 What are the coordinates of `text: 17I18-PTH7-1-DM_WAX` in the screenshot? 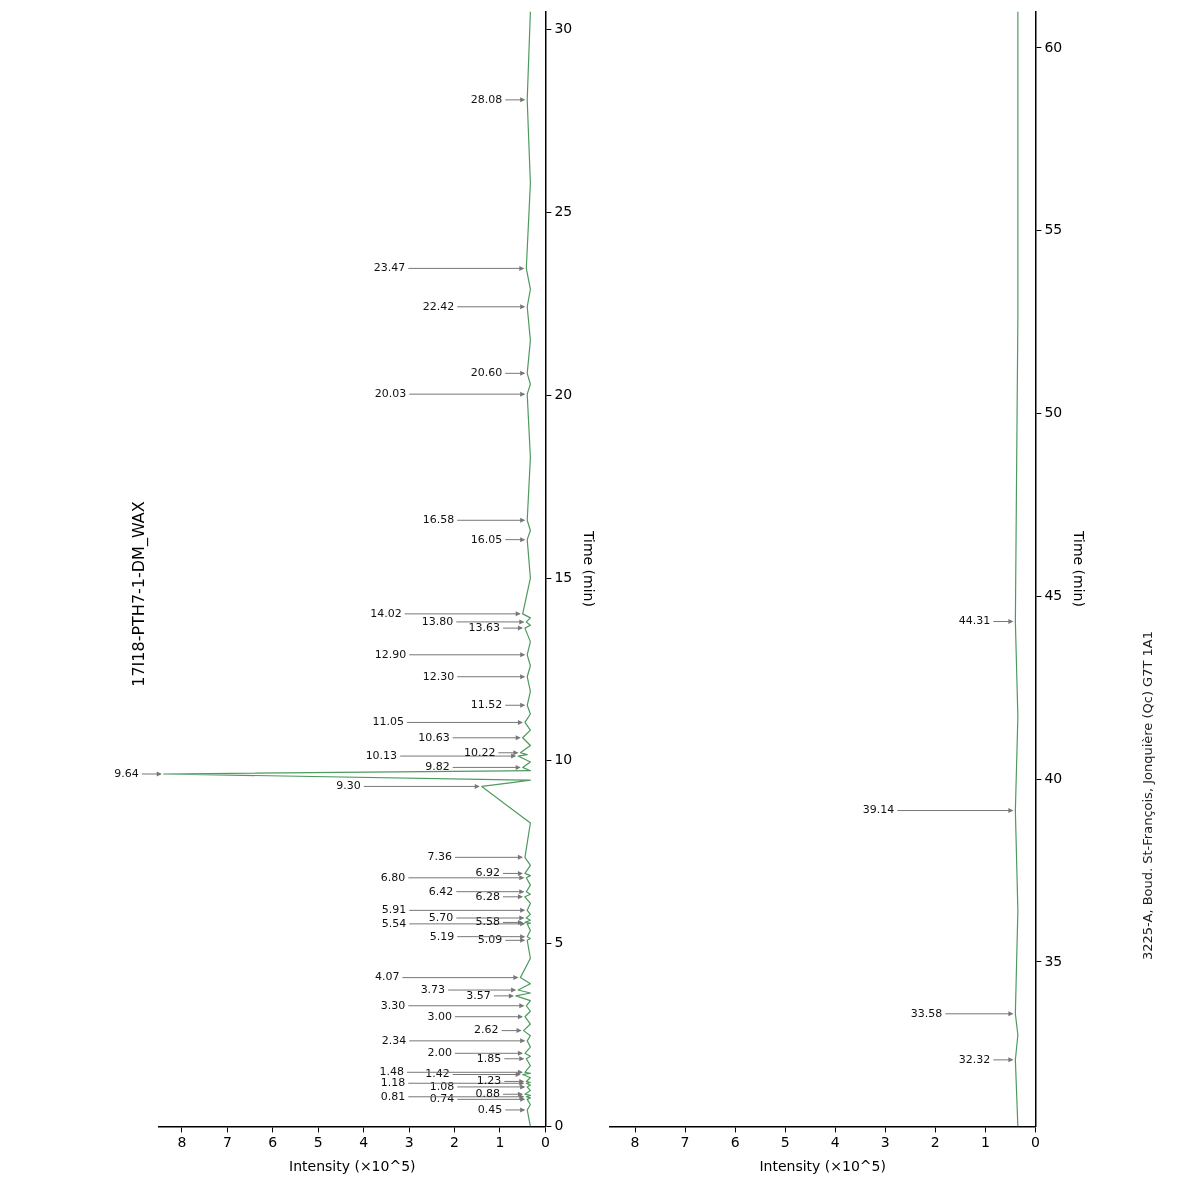 It's located at (138, 594).